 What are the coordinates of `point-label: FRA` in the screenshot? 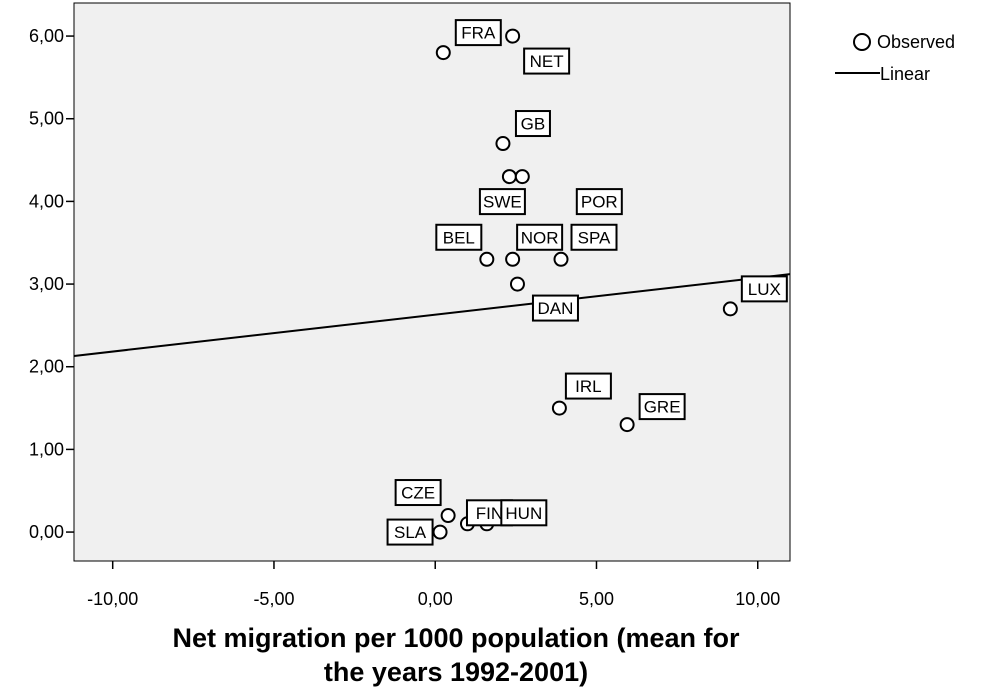 It's located at (478, 33).